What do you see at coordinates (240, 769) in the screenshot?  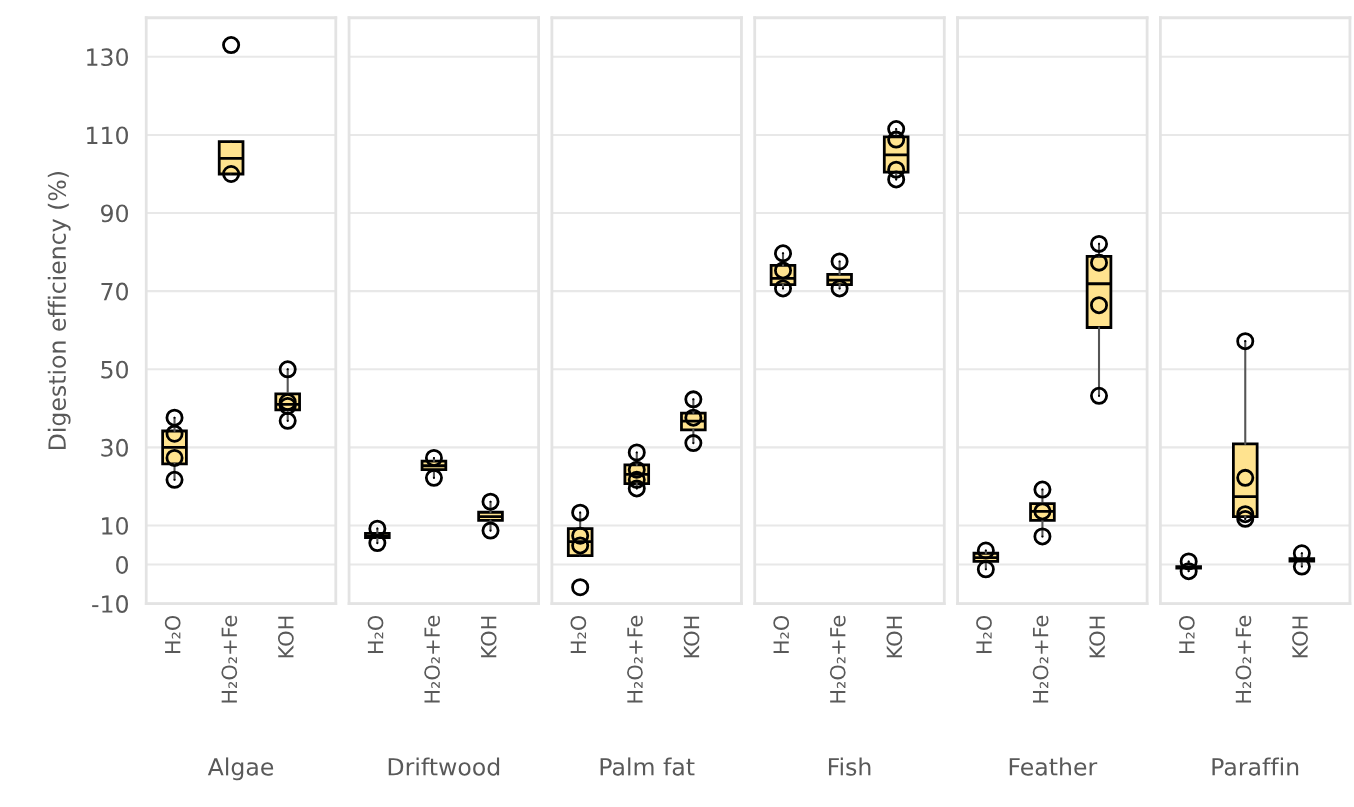 I see `x-axis-title: Algae` at bounding box center [240, 769].